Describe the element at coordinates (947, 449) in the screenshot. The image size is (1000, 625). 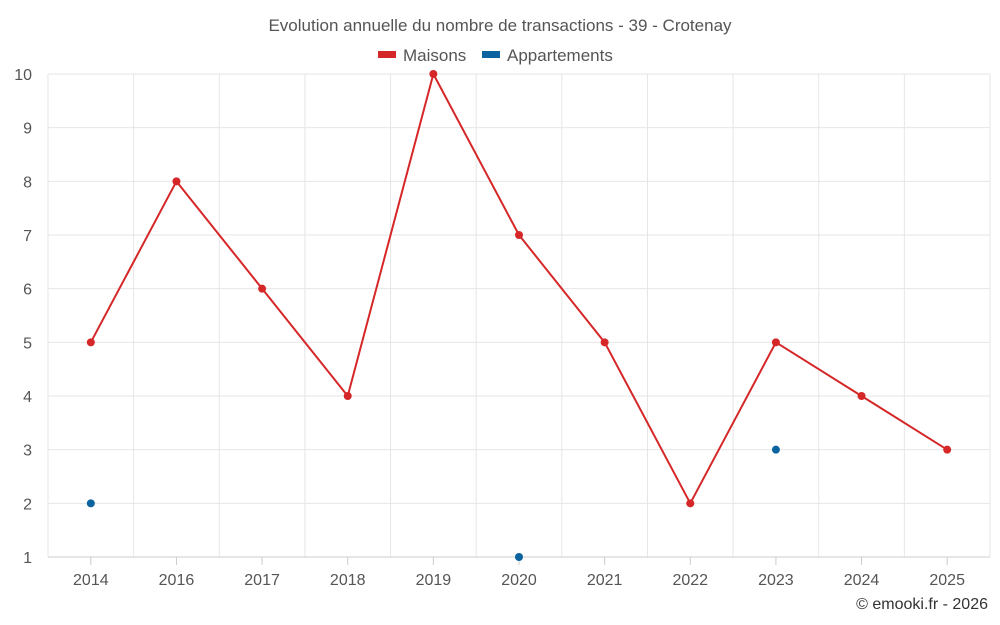
I see `data-point-maisons-2025` at that location.